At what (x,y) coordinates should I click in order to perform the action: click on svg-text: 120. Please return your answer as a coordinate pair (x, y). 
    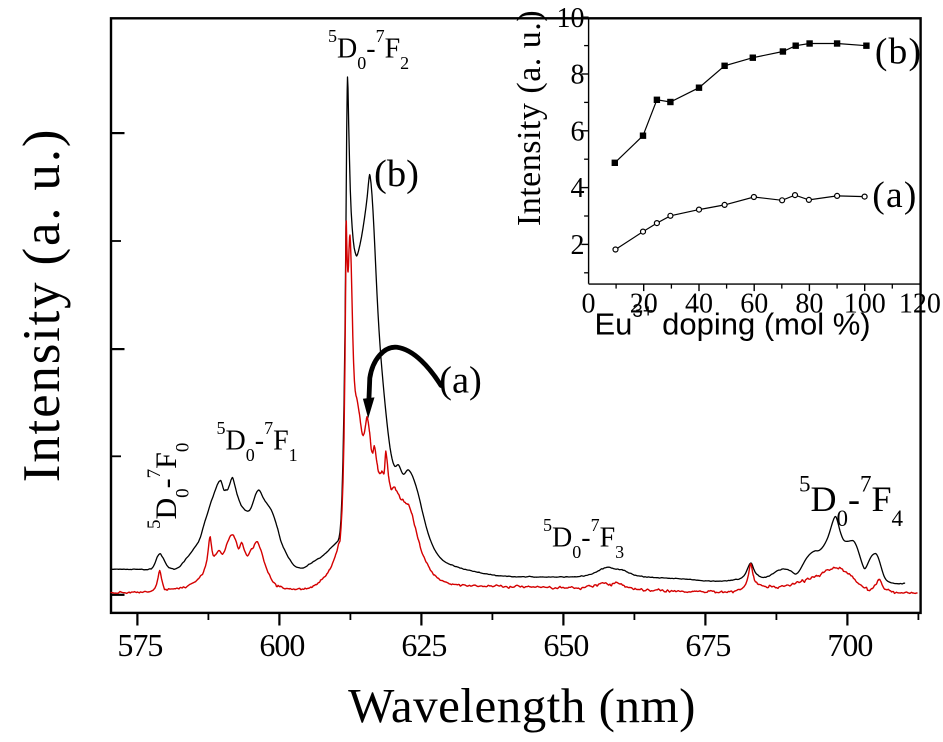
    Looking at the image, I should click on (920, 304).